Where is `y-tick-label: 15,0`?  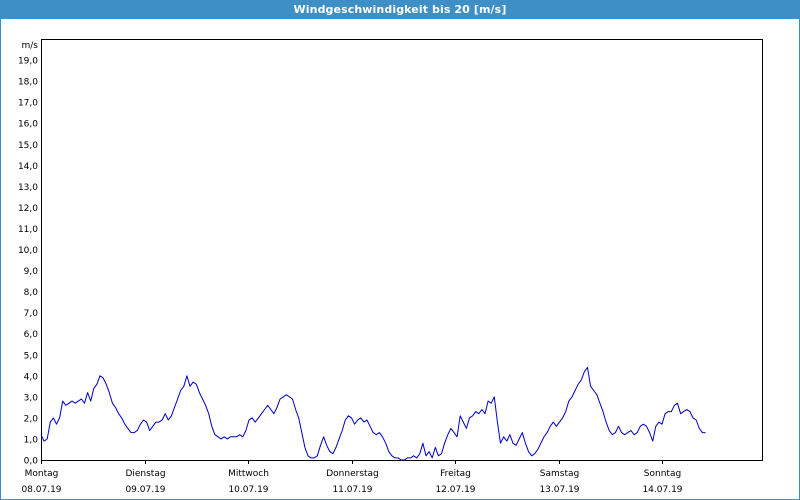
y-tick-label: 15,0 is located at coordinates (28, 146).